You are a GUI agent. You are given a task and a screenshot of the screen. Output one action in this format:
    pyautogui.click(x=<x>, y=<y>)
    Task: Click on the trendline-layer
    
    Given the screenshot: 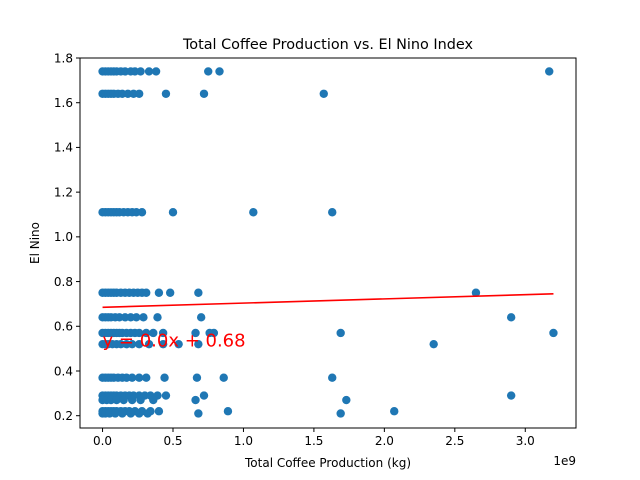 What is the action you would take?
    pyautogui.click(x=328, y=301)
    